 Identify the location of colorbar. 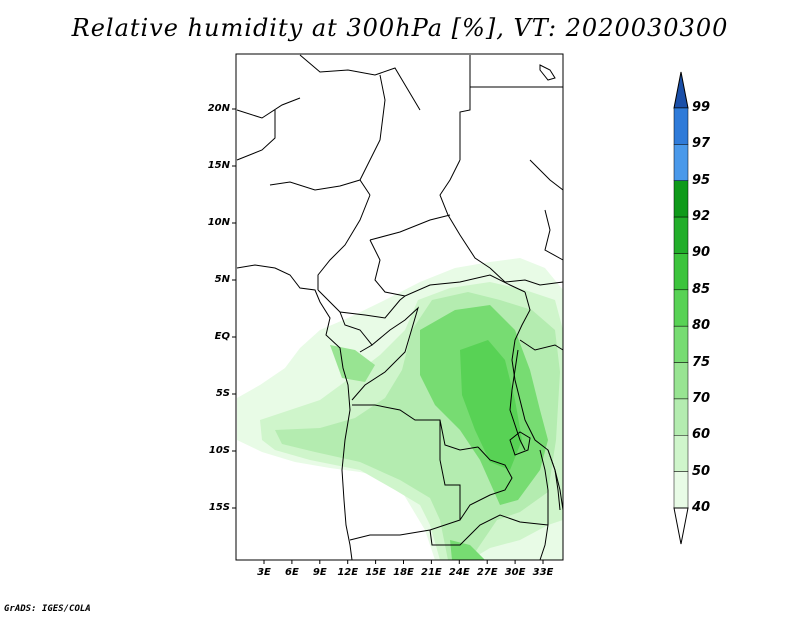
(681, 308).